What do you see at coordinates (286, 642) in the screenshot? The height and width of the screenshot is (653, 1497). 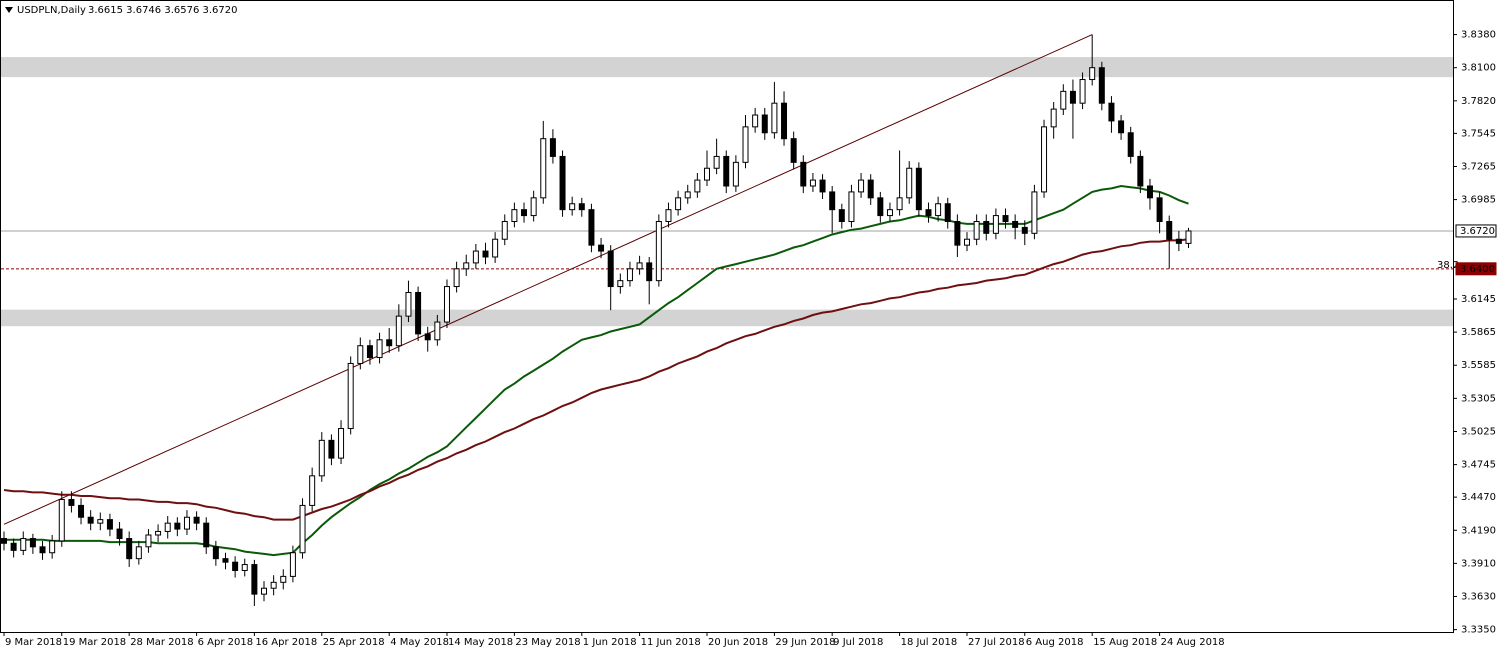 I see `x-tick-label: 16 Apr 2018` at bounding box center [286, 642].